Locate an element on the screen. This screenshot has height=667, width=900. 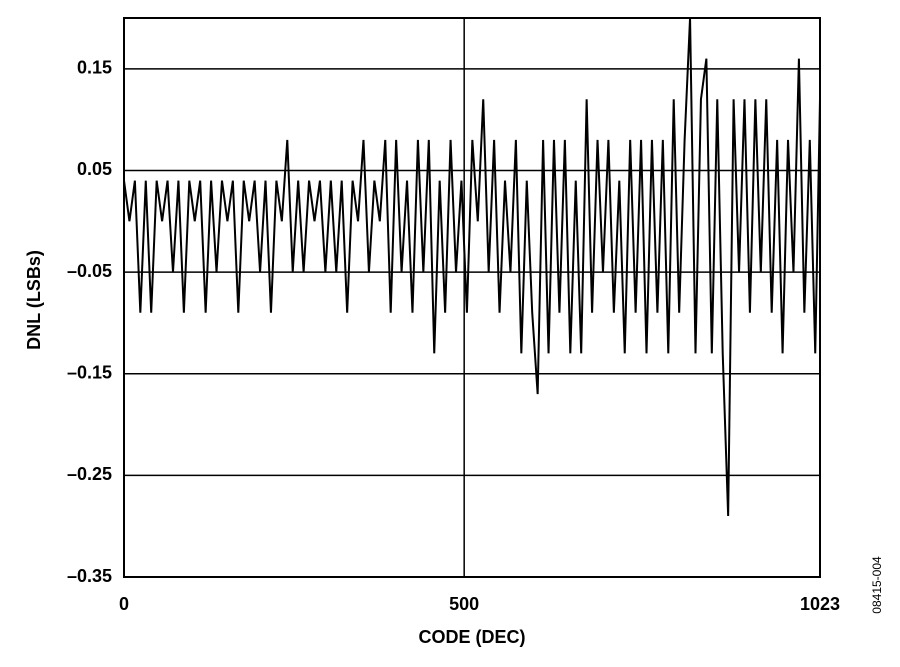
x-tick-label: 0 is located at coordinates (124, 604).